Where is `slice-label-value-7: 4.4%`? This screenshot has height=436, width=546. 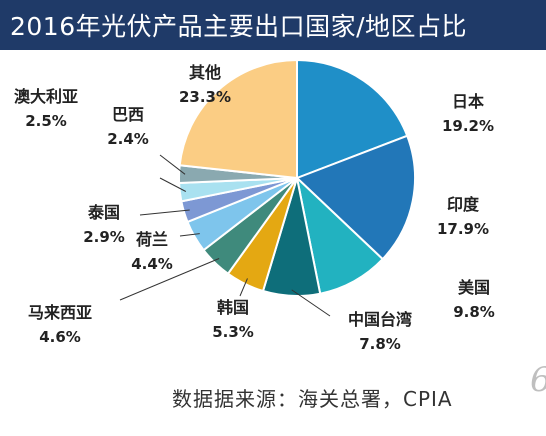 slice-label-value-7: 4.4% is located at coordinates (152, 264).